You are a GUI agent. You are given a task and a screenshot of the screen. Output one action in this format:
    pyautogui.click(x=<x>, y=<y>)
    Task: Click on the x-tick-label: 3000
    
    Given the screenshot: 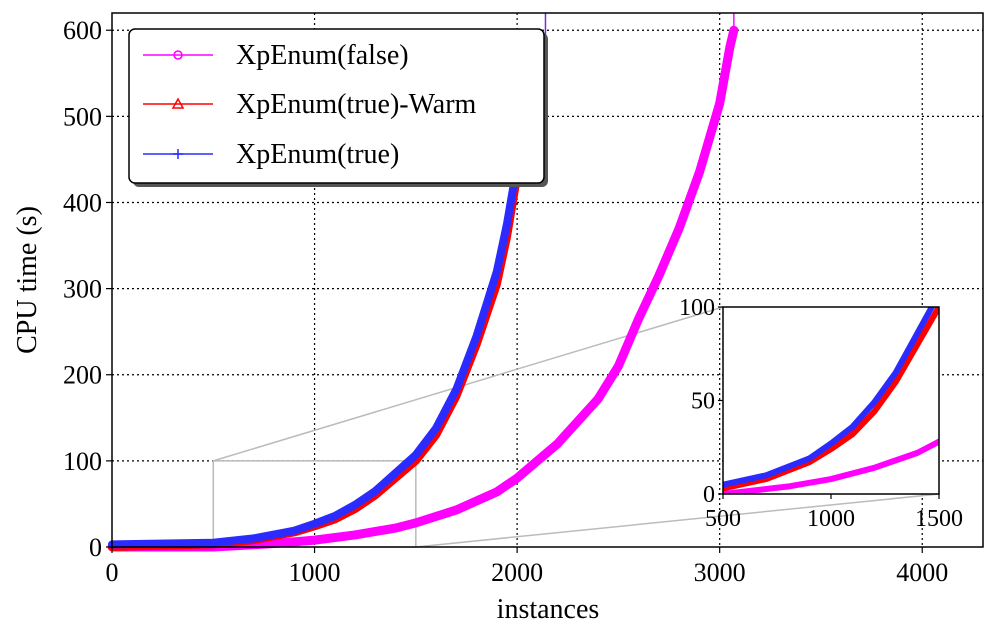 What is the action you would take?
    pyautogui.click(x=720, y=572)
    